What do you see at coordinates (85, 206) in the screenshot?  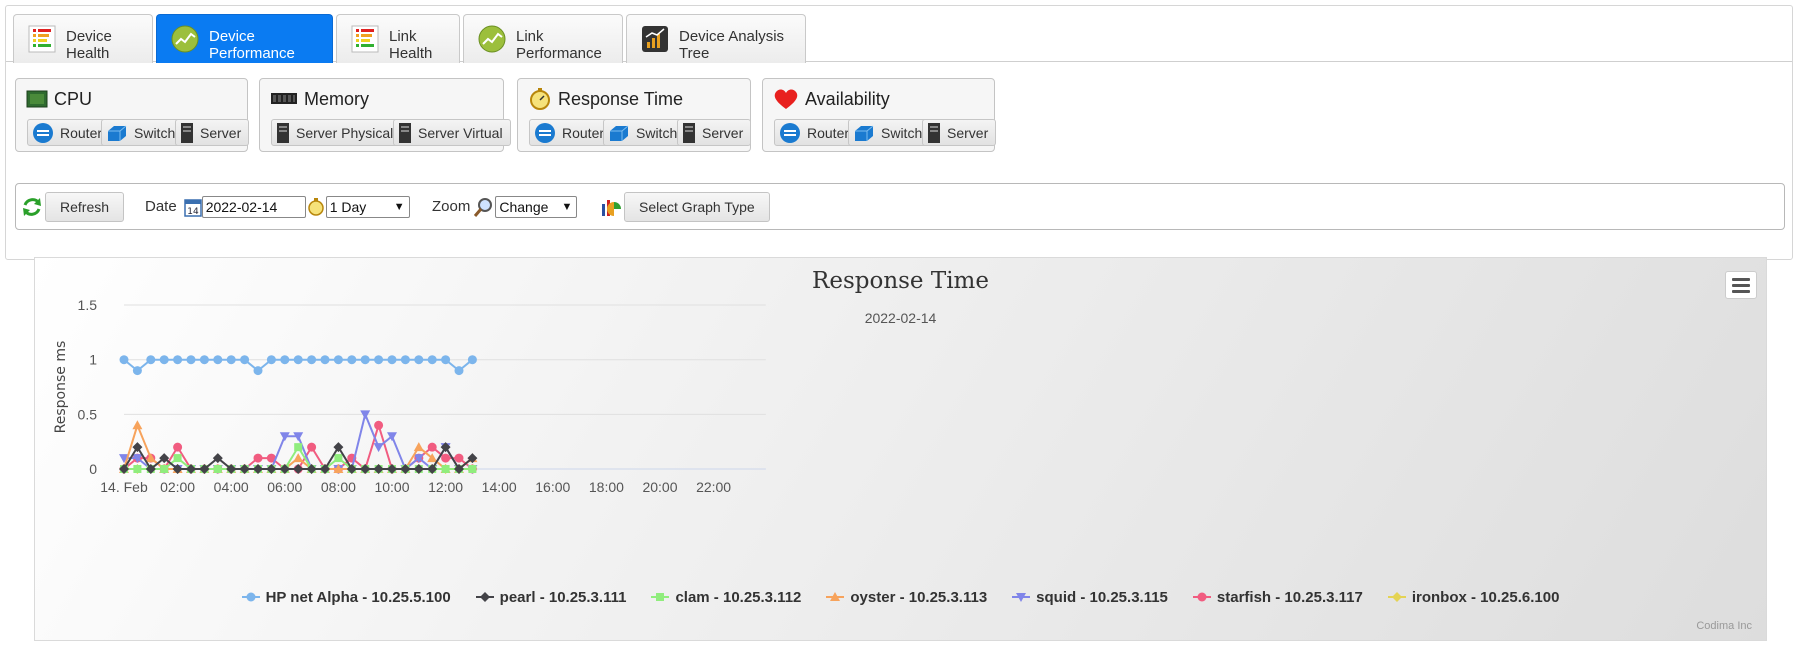 I see `refresh-button: Refresh` at bounding box center [85, 206].